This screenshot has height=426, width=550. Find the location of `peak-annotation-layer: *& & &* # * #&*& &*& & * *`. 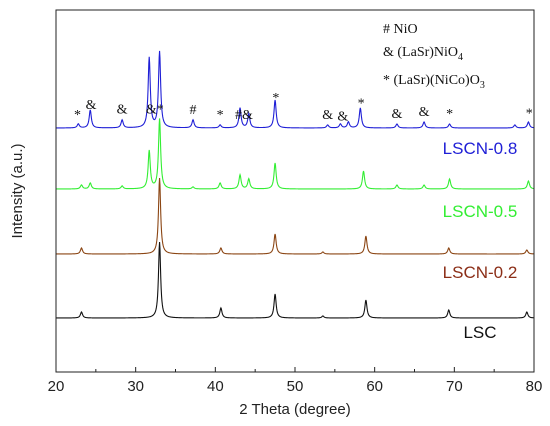

peak-annotation-layer: *& & &* # * #&*& &*& & * * is located at coordinates (303, 108).